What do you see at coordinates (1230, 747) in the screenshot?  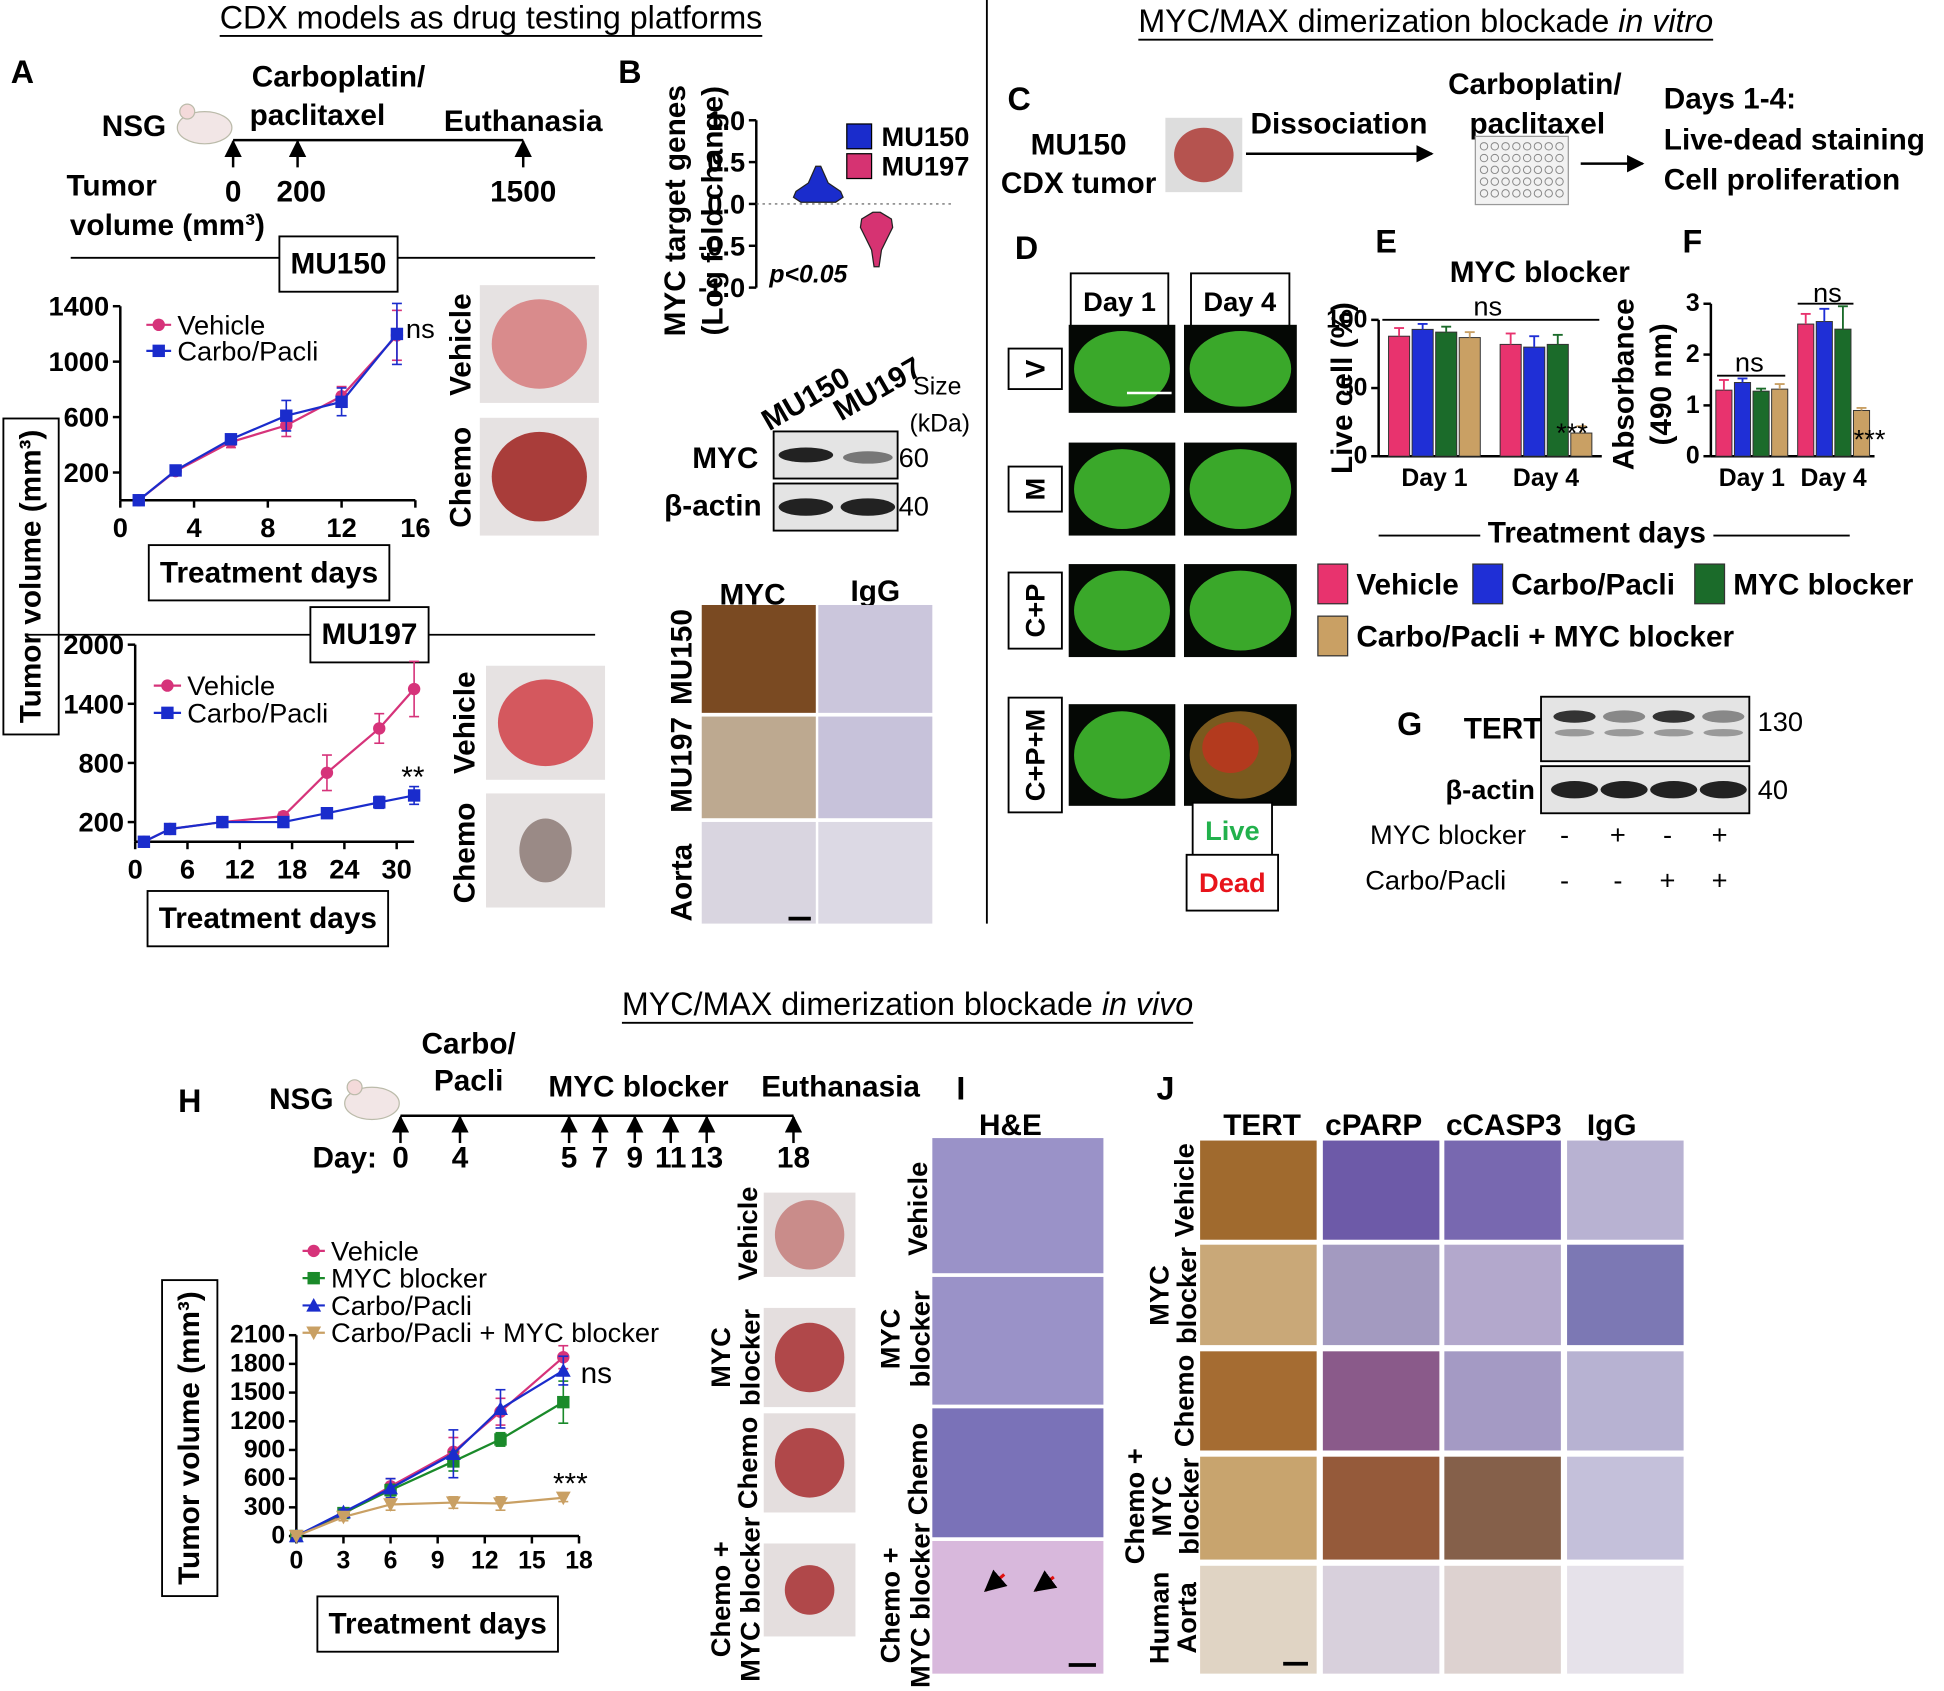 I see `dead-cells` at bounding box center [1230, 747].